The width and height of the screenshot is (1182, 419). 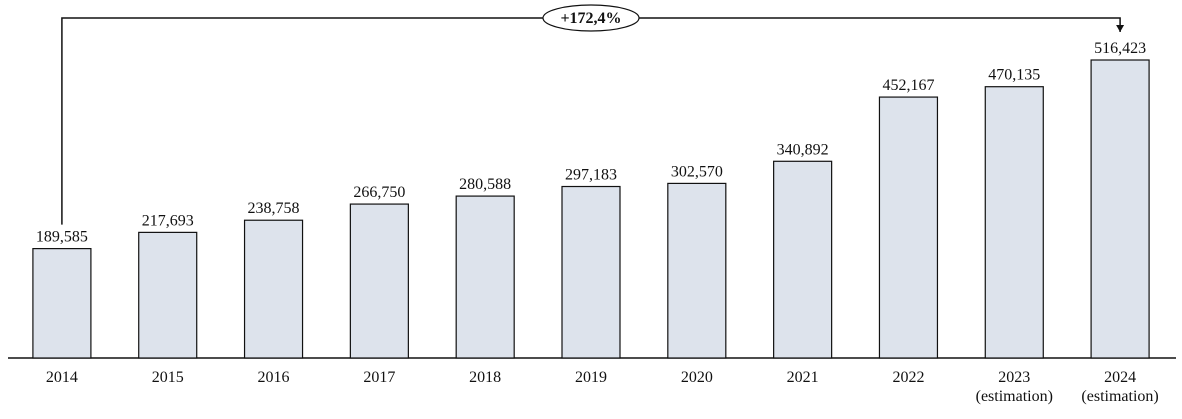 What do you see at coordinates (274, 377) in the screenshot?
I see `x-tick-label: 2016` at bounding box center [274, 377].